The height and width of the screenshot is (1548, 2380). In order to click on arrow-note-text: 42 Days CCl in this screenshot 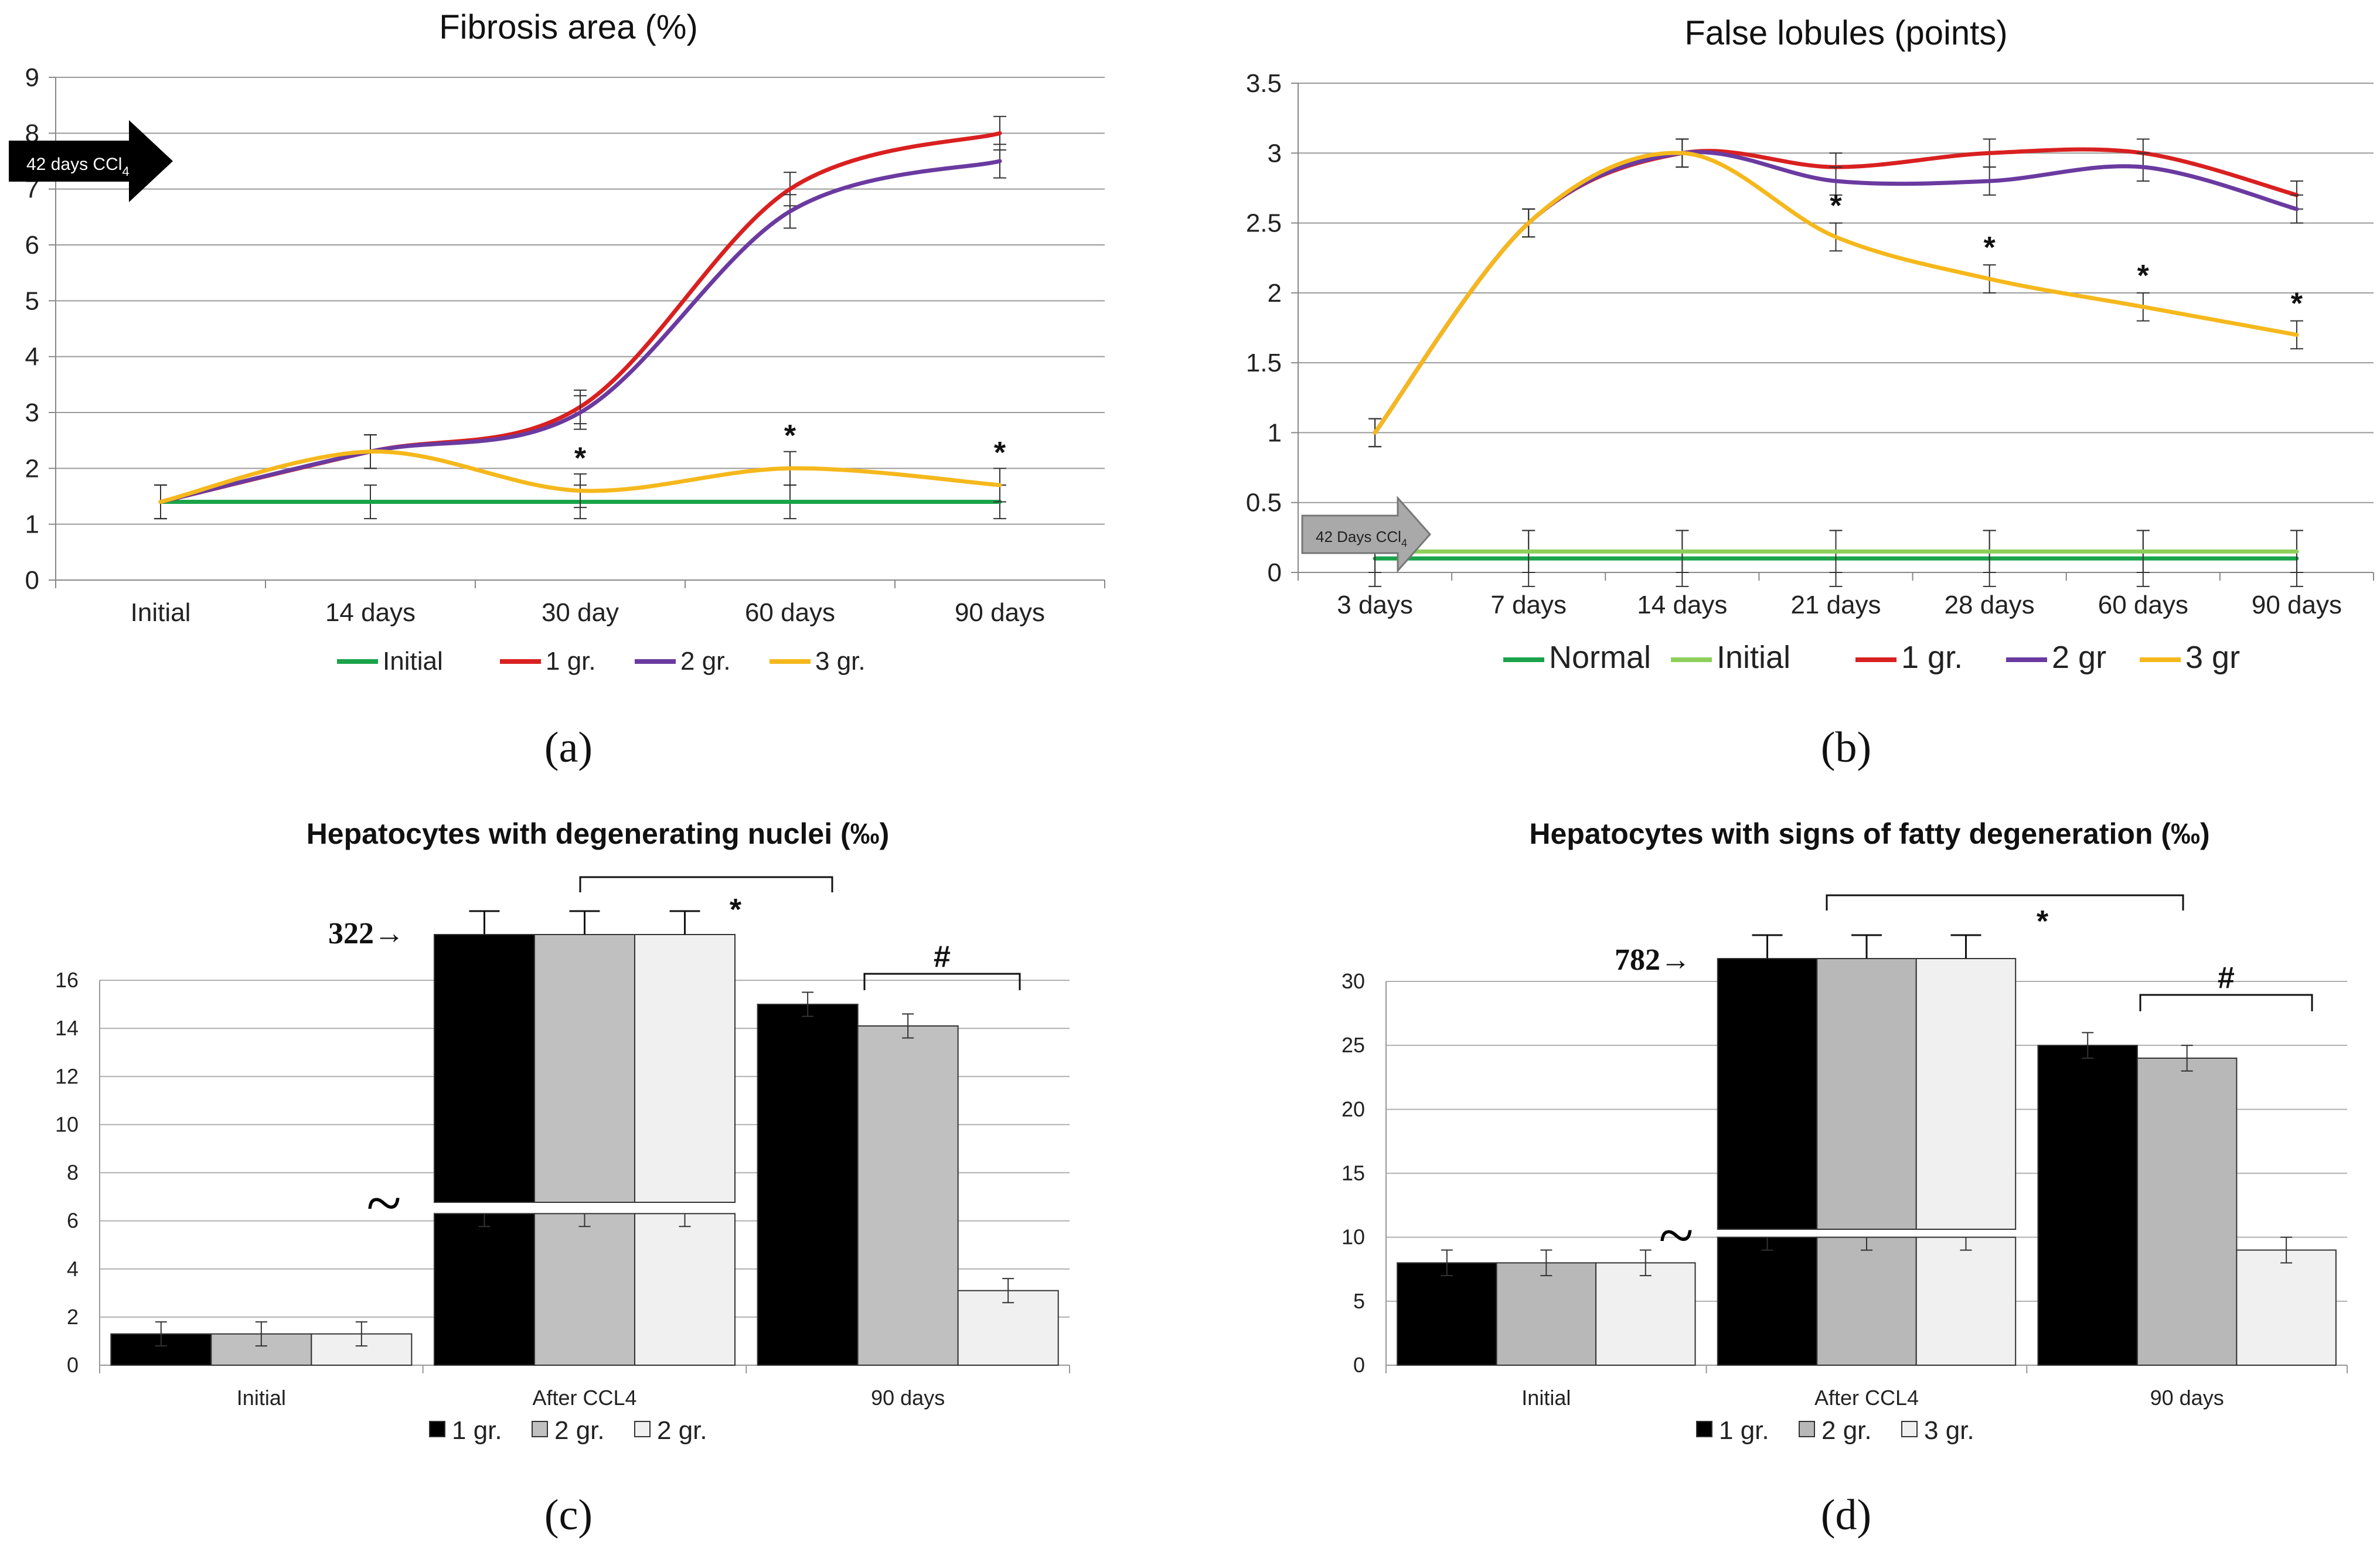, I will do `click(1358, 536)`.